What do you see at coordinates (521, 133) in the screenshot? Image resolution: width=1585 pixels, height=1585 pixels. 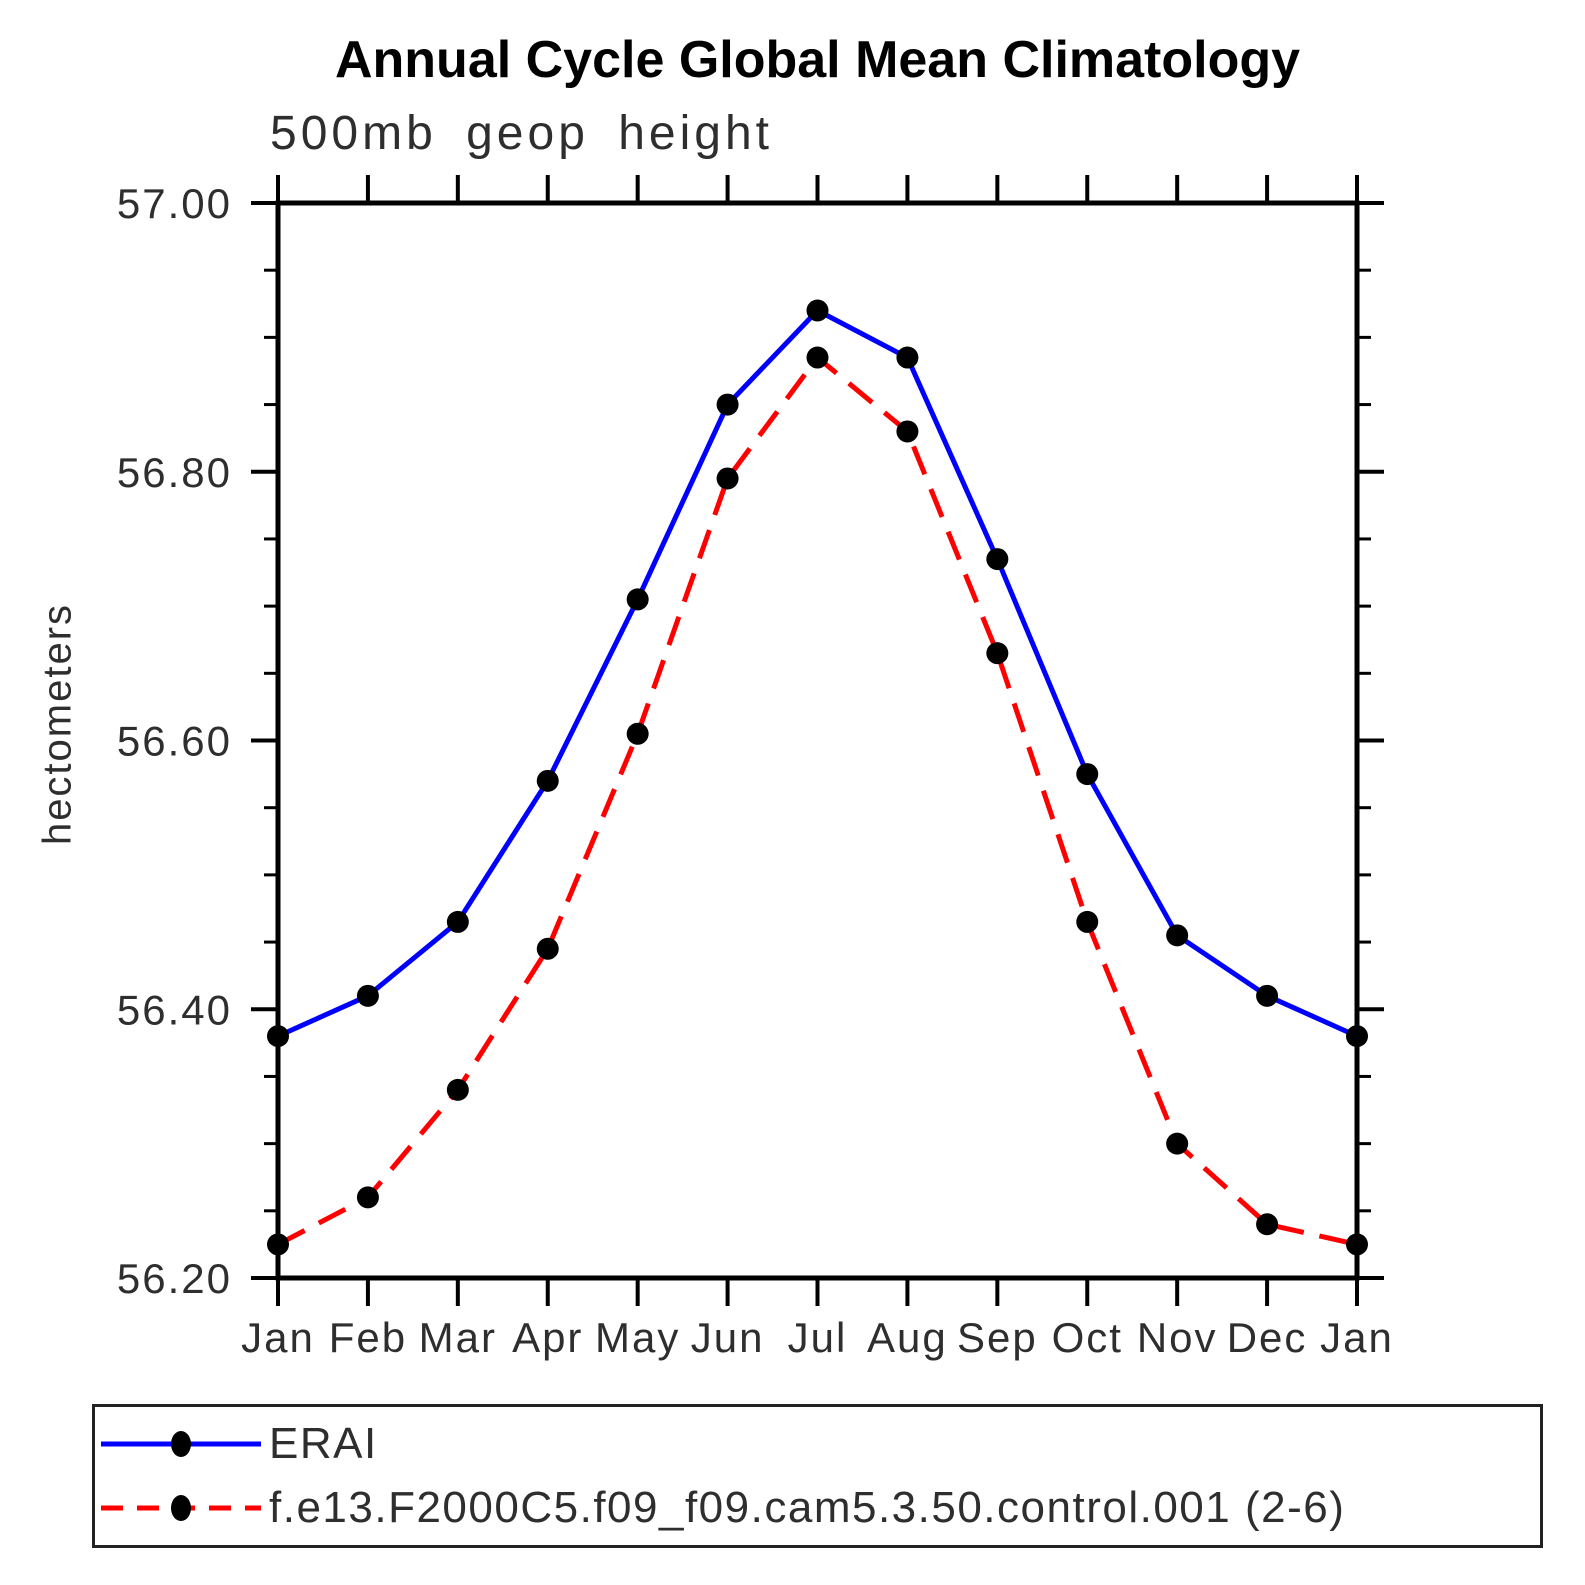 I see `chart-subtitle: 500mb geop height` at bounding box center [521, 133].